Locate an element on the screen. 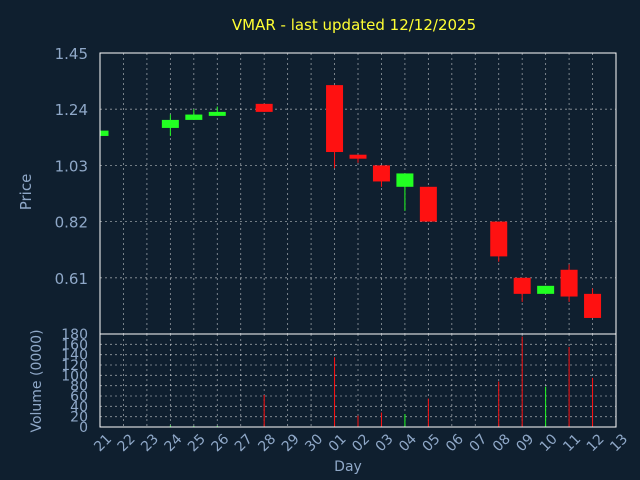 This screenshot has height=480, width=640. volume-tick-label: 160 is located at coordinates (74, 345).